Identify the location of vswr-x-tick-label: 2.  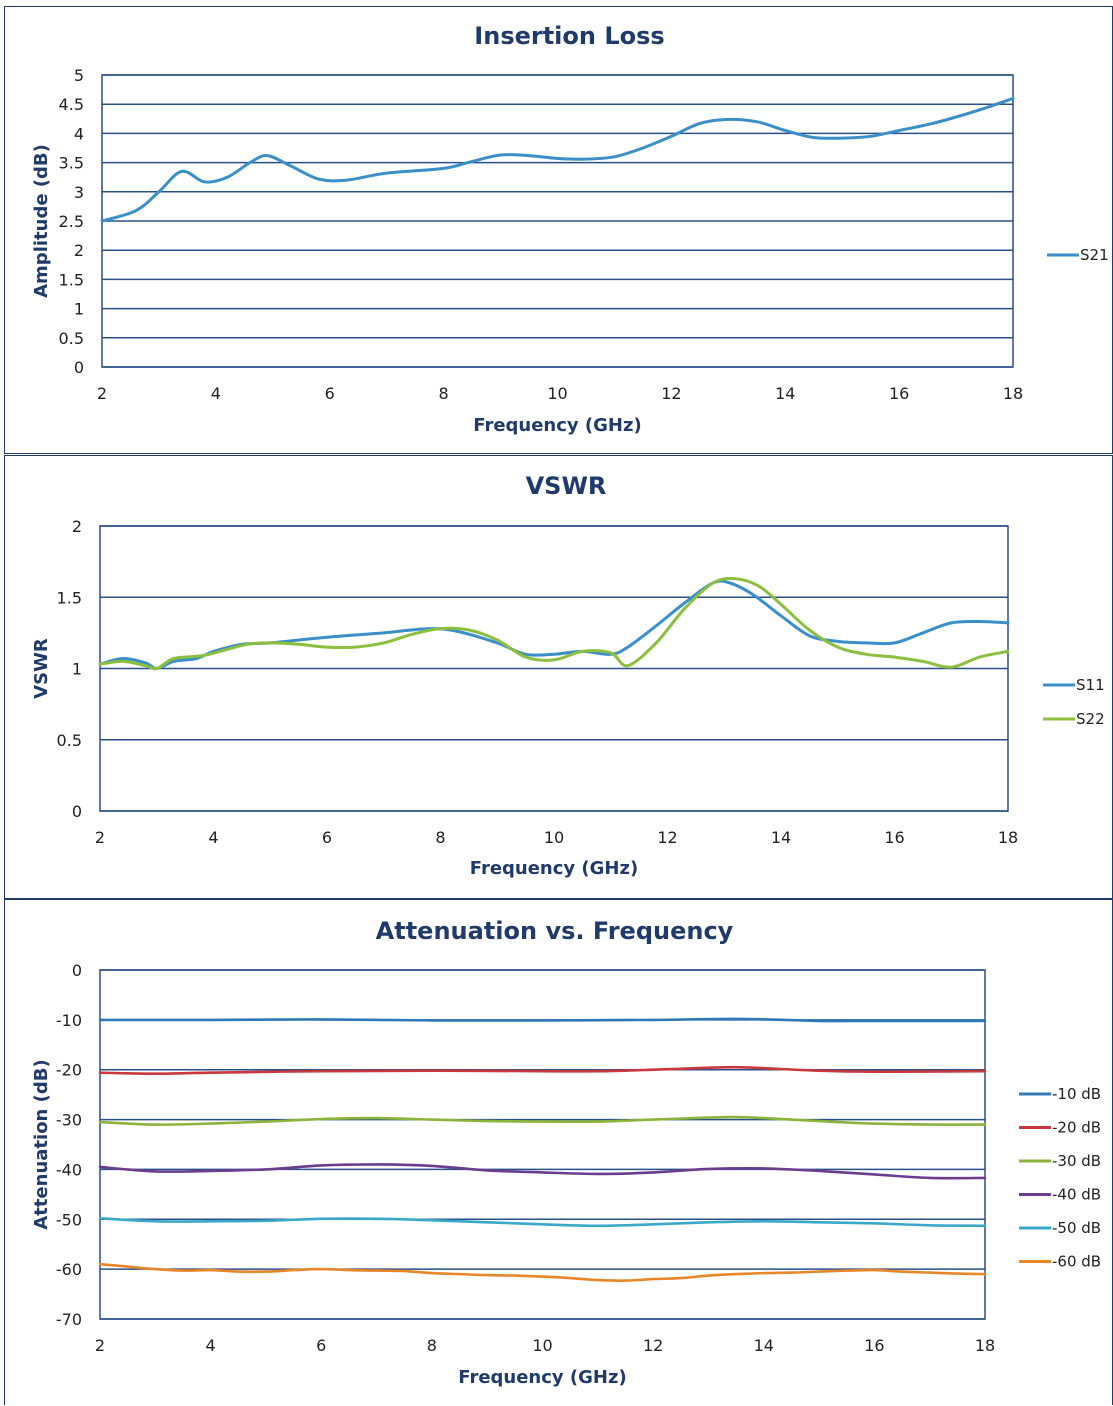
(100, 837).